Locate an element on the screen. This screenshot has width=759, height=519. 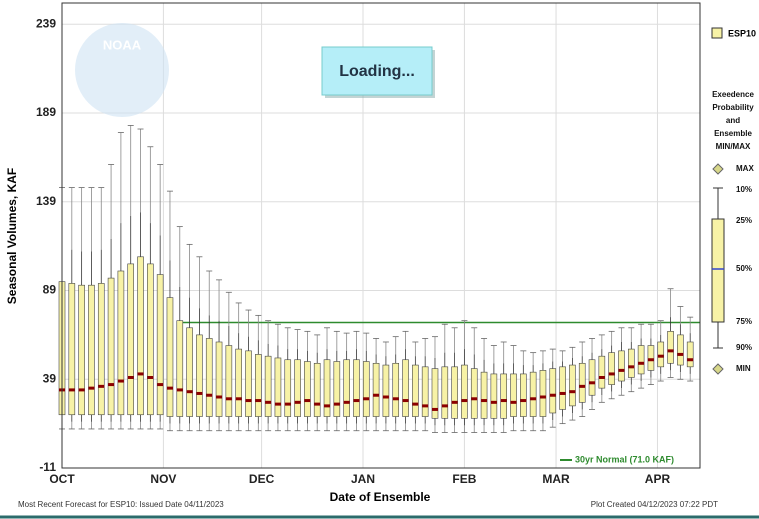
y-tick-label: 139 is located at coordinates (46, 201).